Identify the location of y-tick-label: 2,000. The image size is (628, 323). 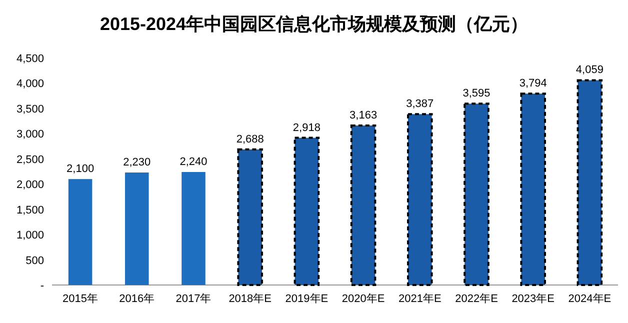
(30, 185).